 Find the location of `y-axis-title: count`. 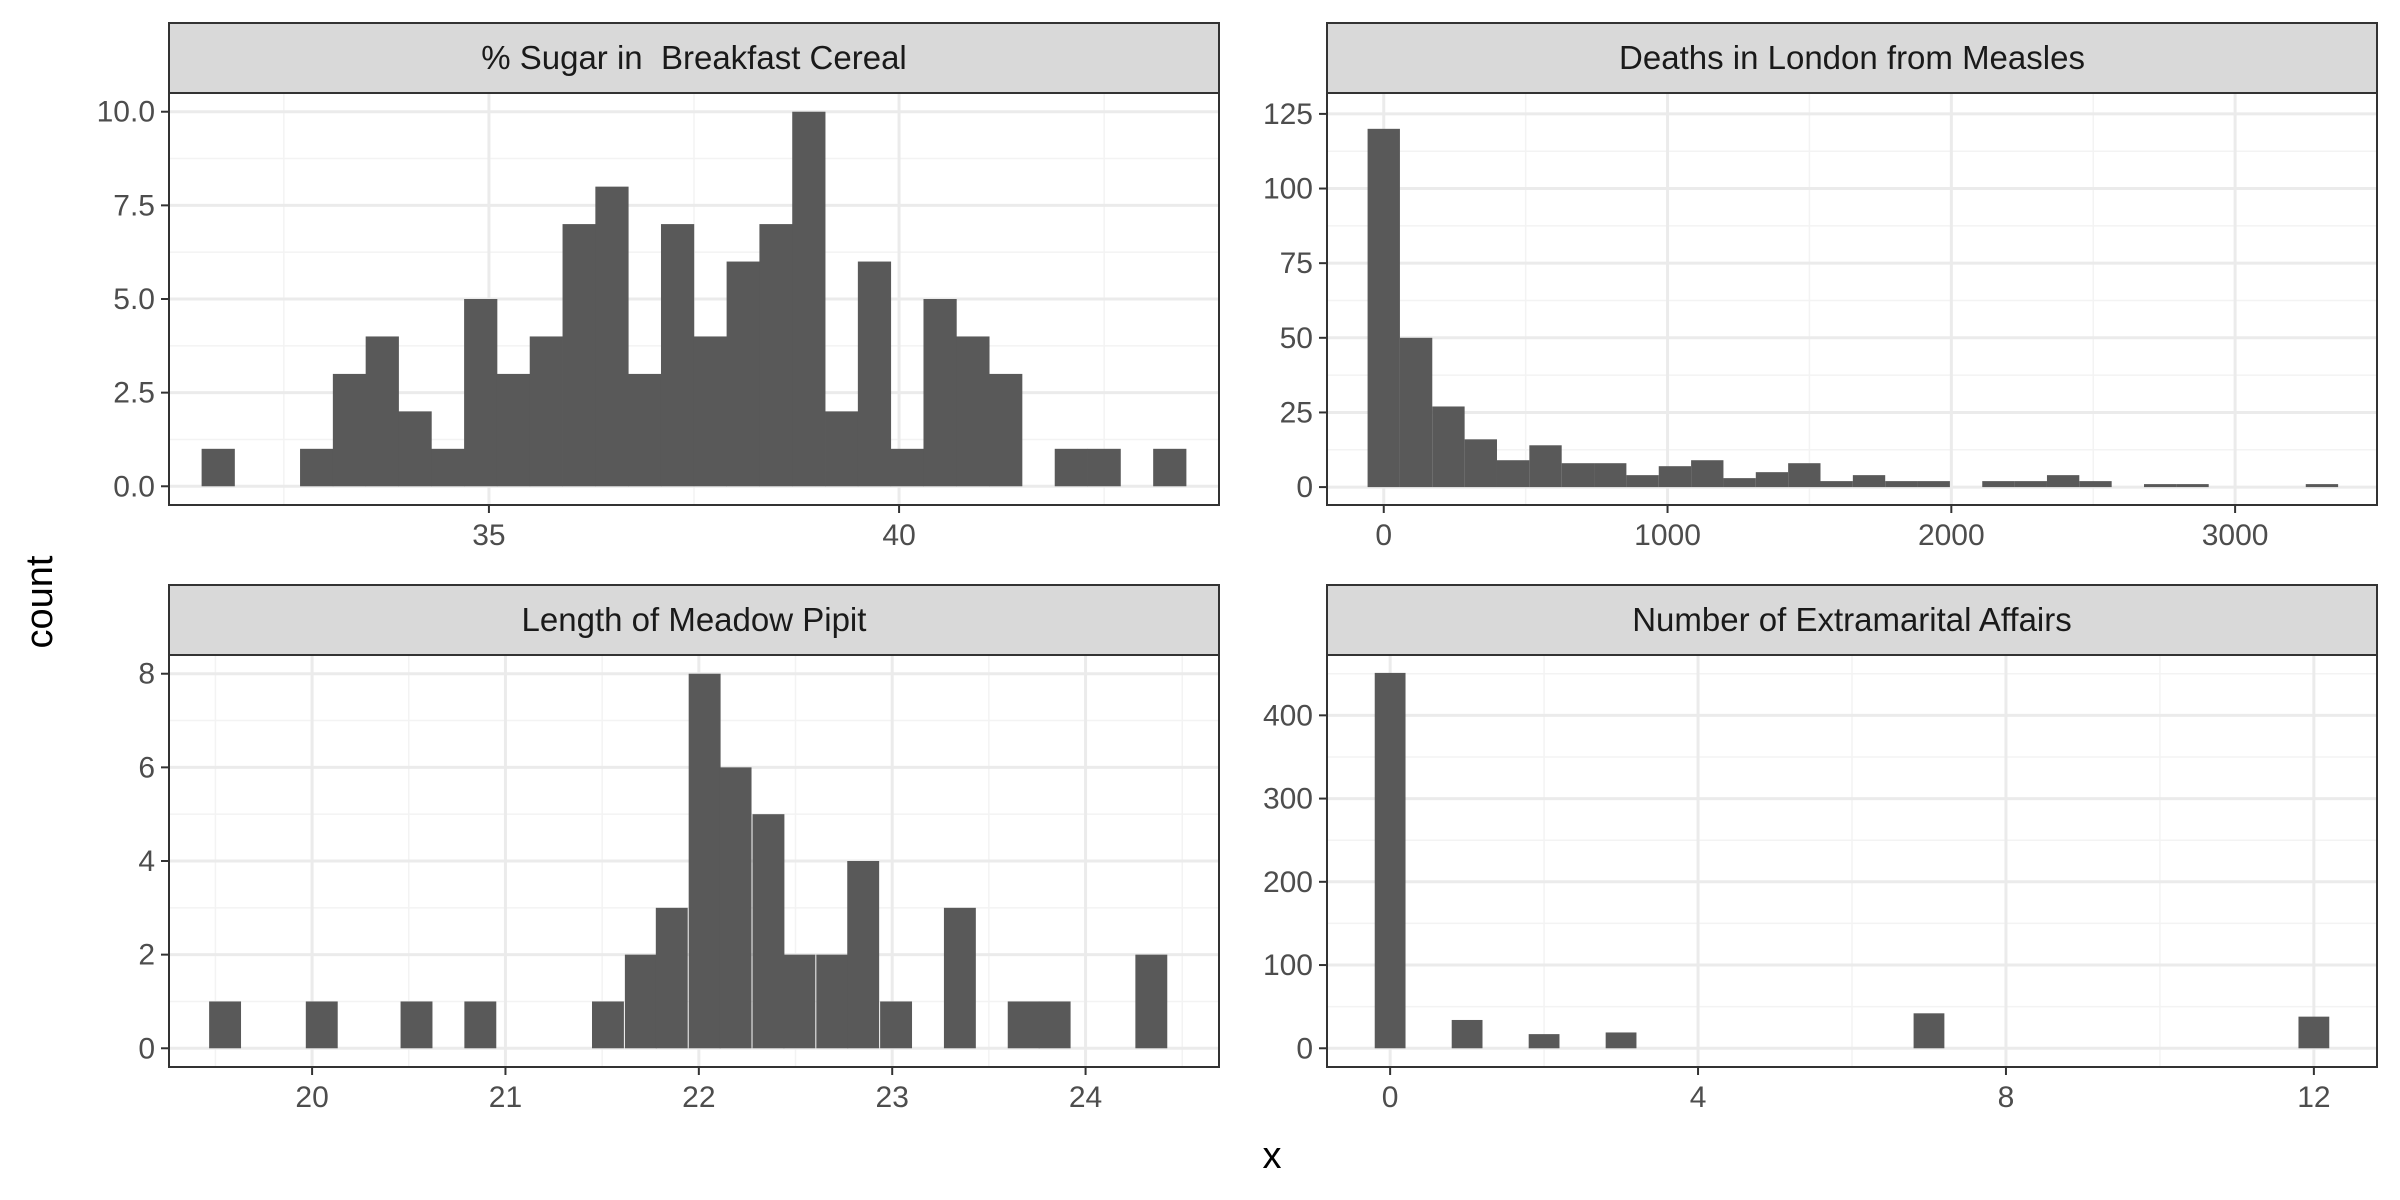

y-axis-title: count is located at coordinates (40, 601).